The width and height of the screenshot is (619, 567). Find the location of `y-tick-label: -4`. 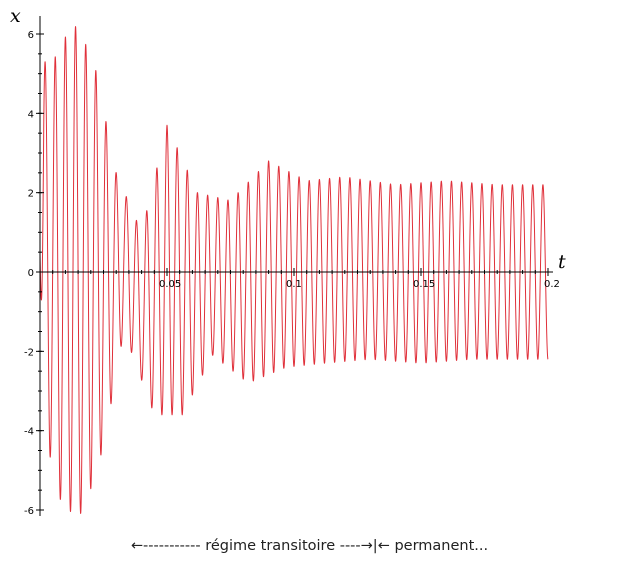

y-tick-label: -4 is located at coordinates (29, 432).